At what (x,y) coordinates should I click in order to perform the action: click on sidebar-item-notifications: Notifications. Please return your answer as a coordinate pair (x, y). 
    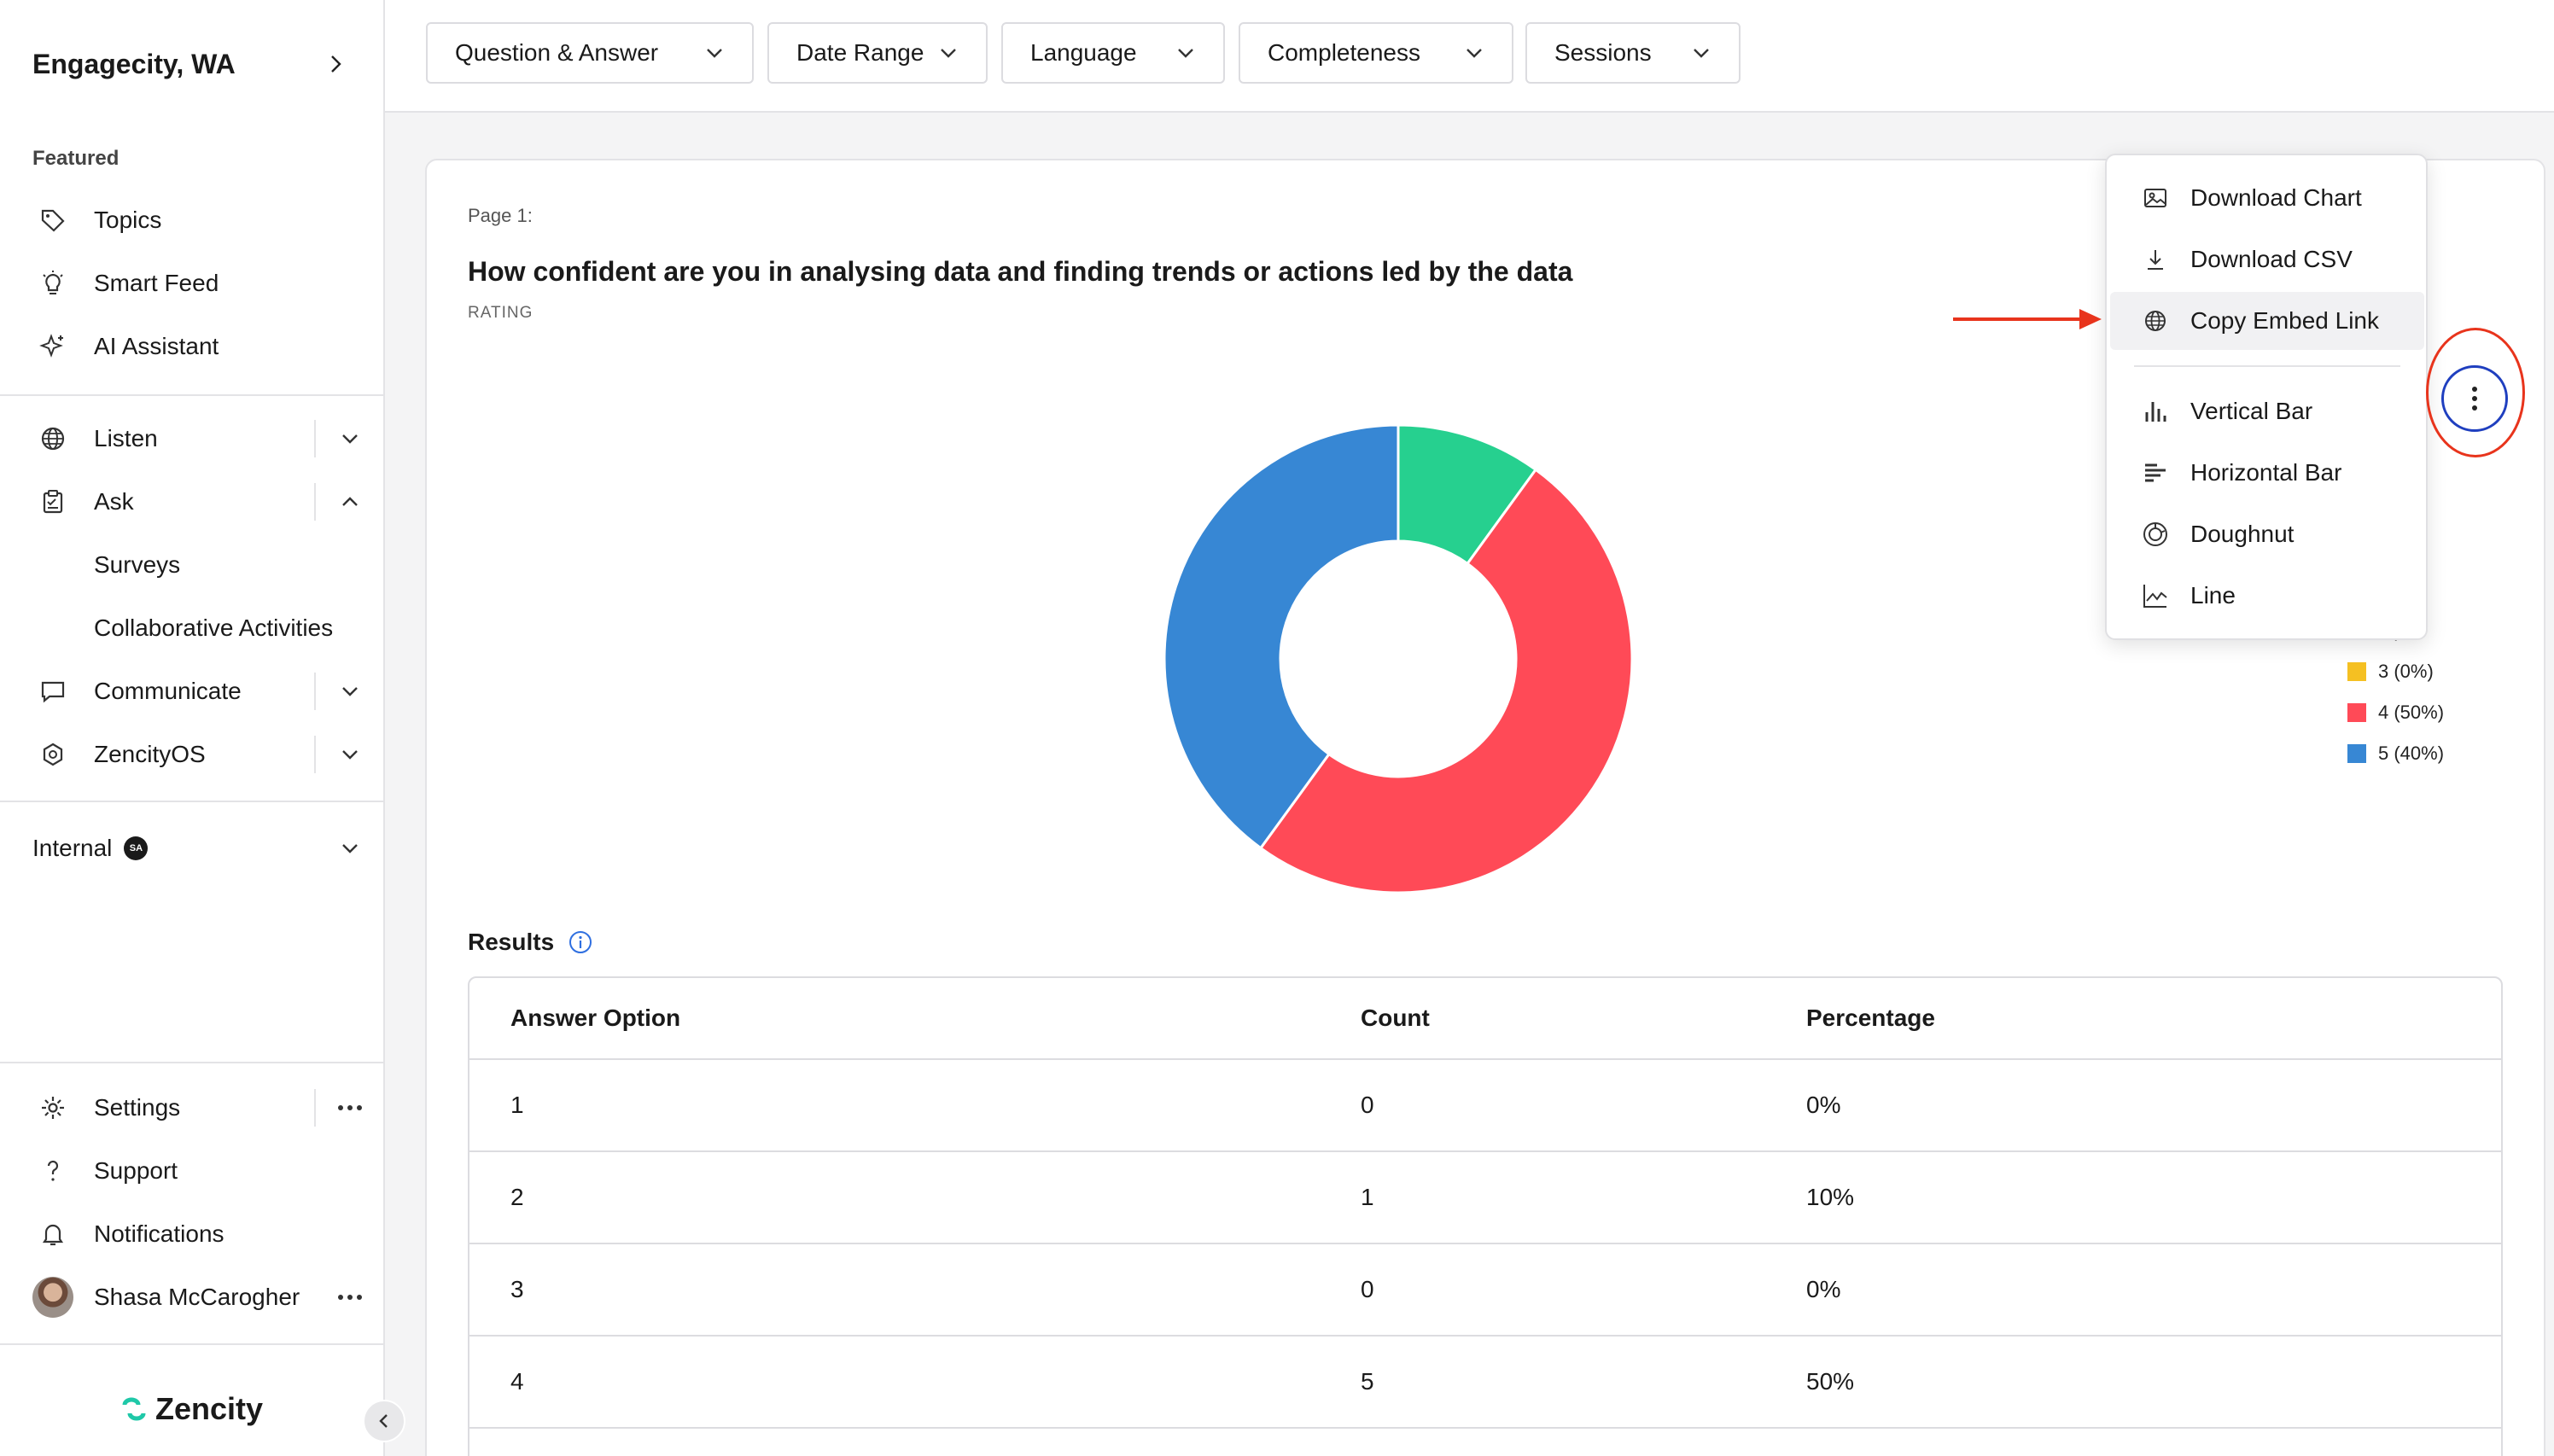
    Looking at the image, I should click on (192, 1234).